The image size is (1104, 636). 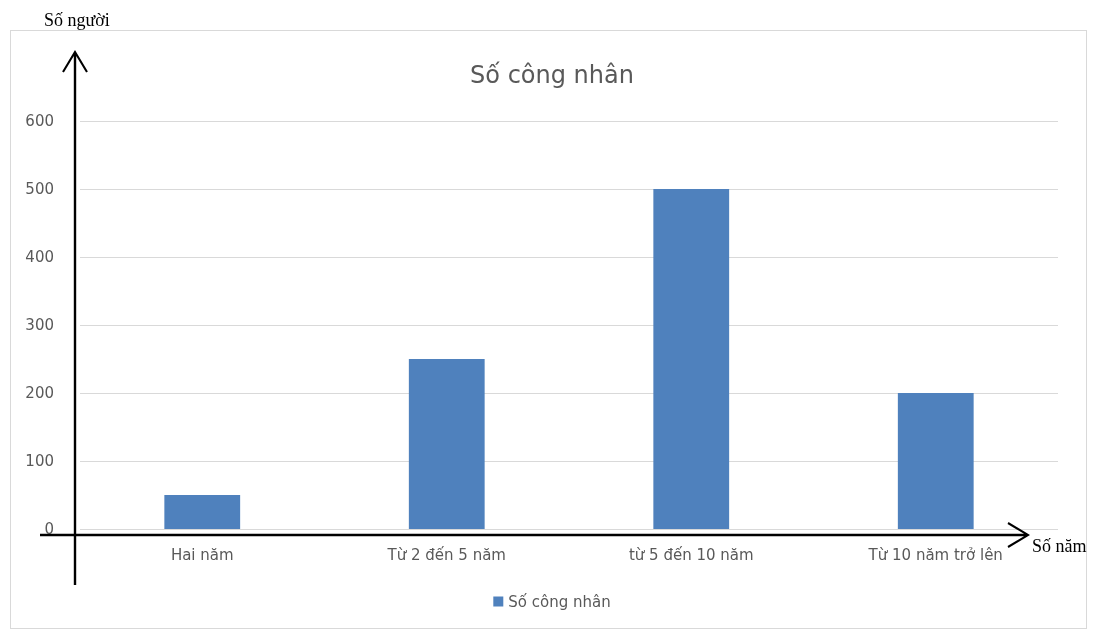 What do you see at coordinates (559, 601) in the screenshot?
I see `legend-label: Số công nhân` at bounding box center [559, 601].